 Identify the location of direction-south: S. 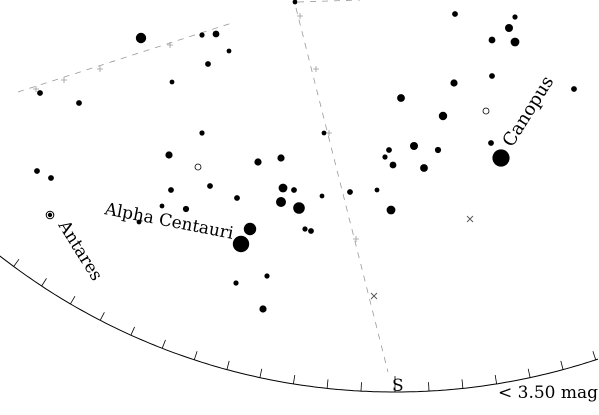
(398, 386).